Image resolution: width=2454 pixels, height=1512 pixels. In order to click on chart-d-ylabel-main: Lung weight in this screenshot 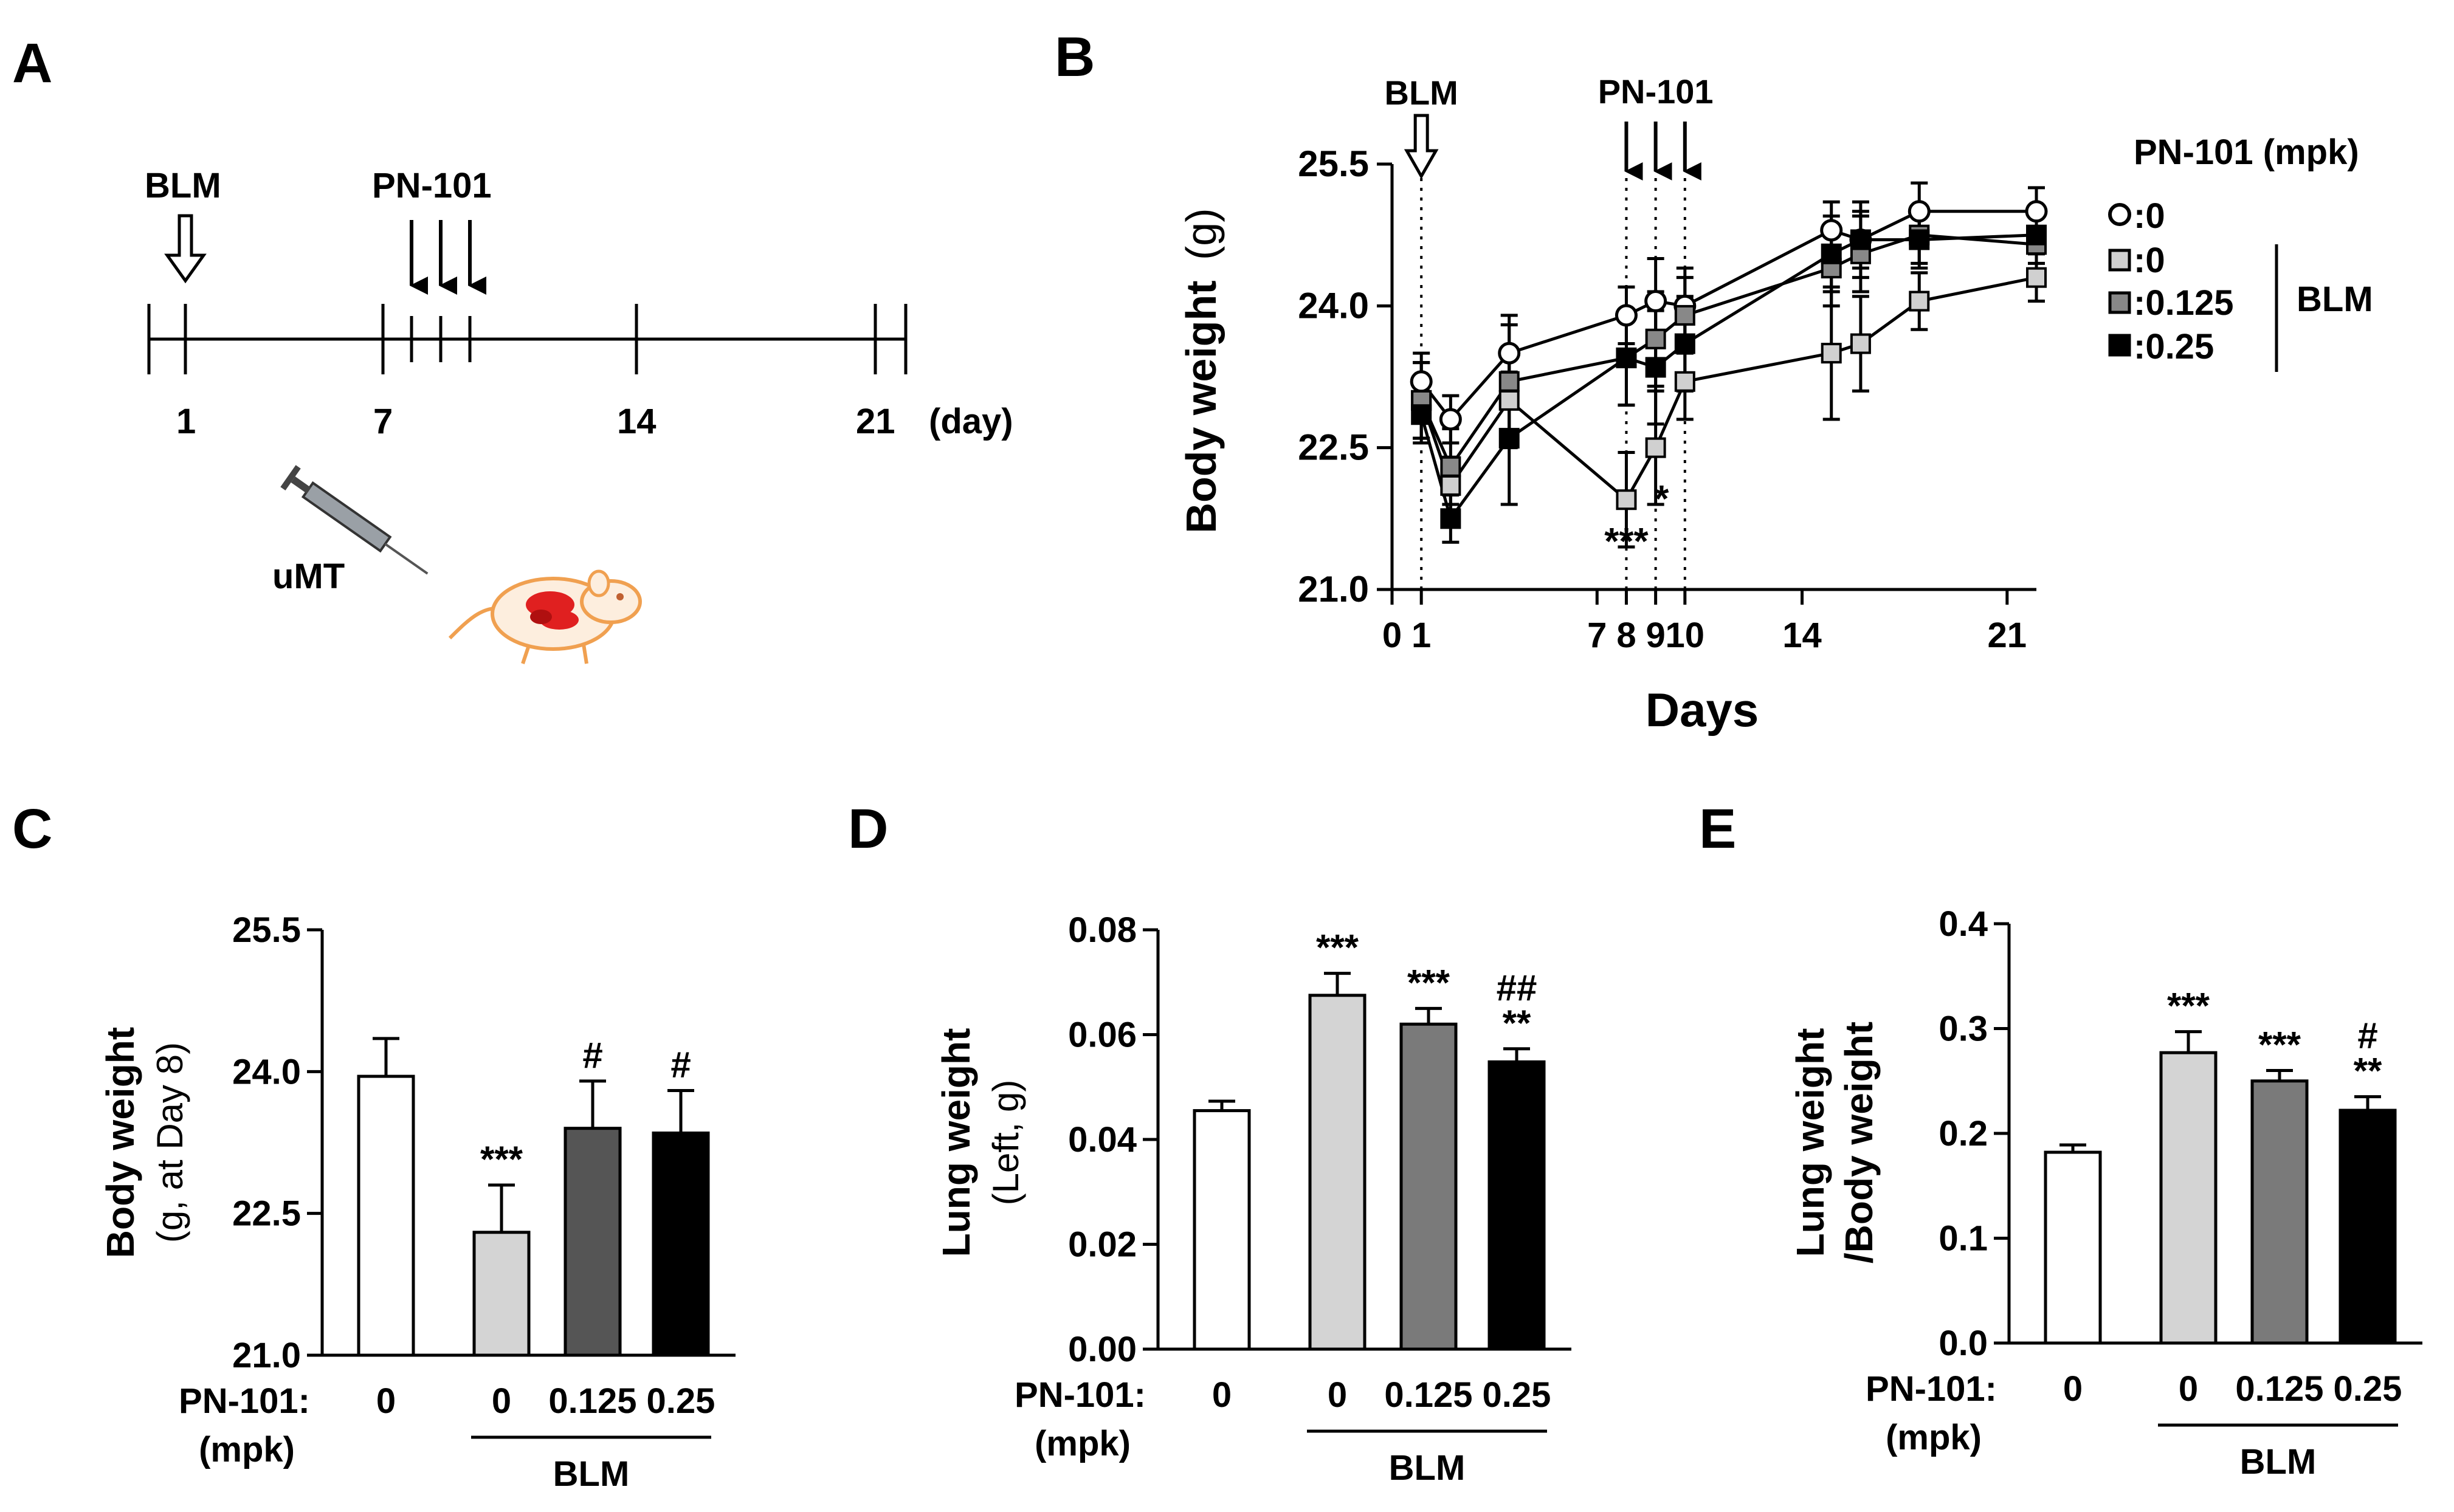, I will do `click(956, 1143)`.